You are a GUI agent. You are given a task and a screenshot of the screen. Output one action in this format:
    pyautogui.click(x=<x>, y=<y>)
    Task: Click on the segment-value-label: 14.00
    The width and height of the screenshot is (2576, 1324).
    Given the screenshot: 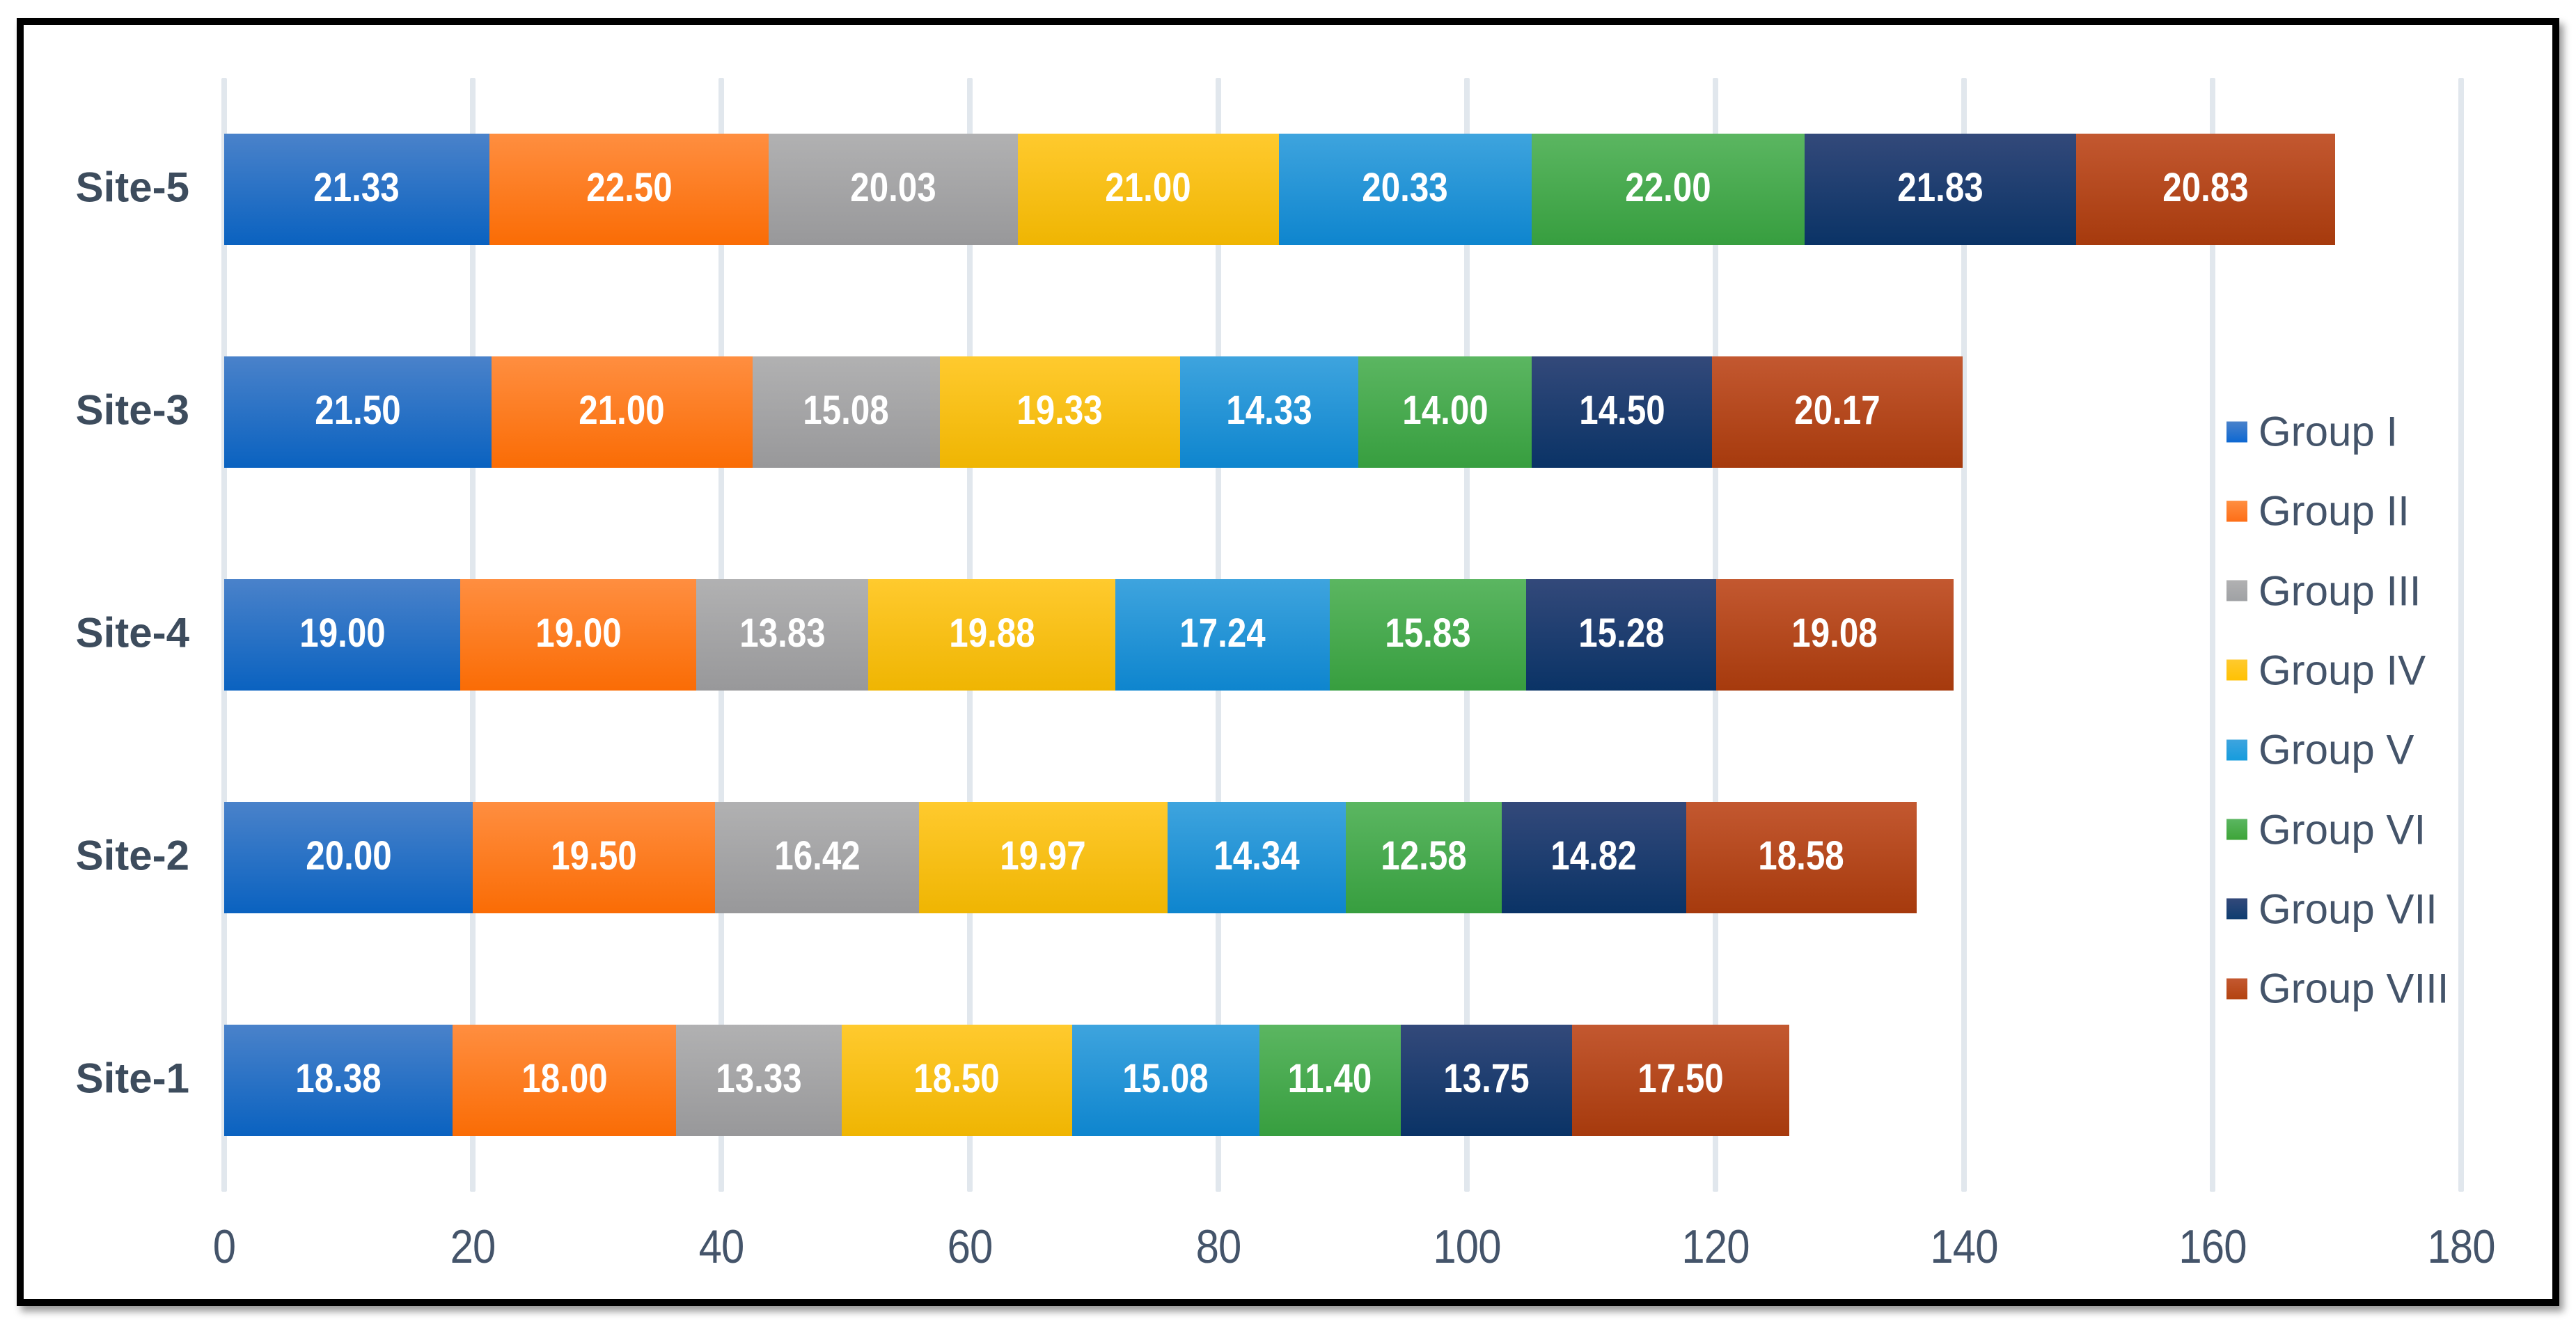 What is the action you would take?
    pyautogui.click(x=1445, y=410)
    